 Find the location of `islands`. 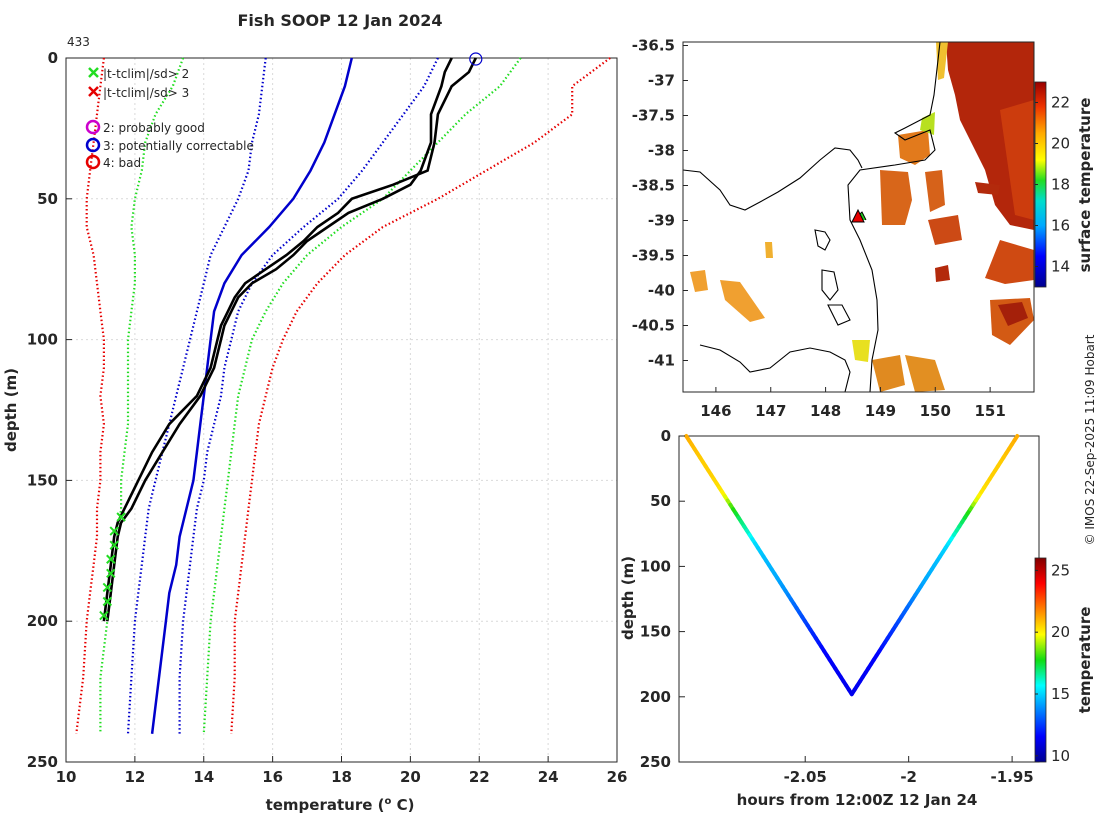

islands is located at coordinates (832, 277).